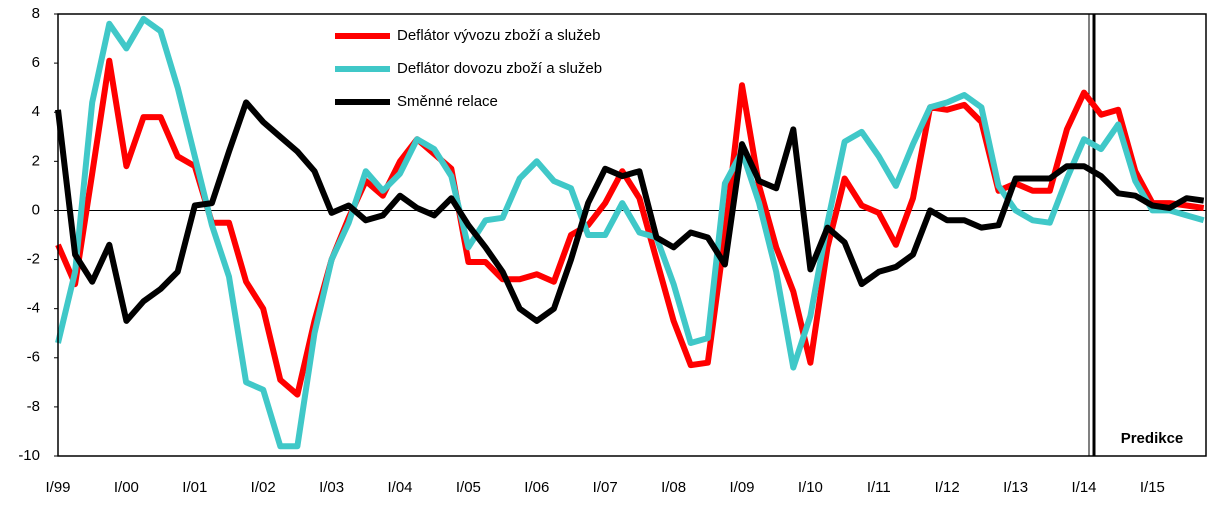  What do you see at coordinates (126, 487) in the screenshot?
I see `x-tick-label: I/00` at bounding box center [126, 487].